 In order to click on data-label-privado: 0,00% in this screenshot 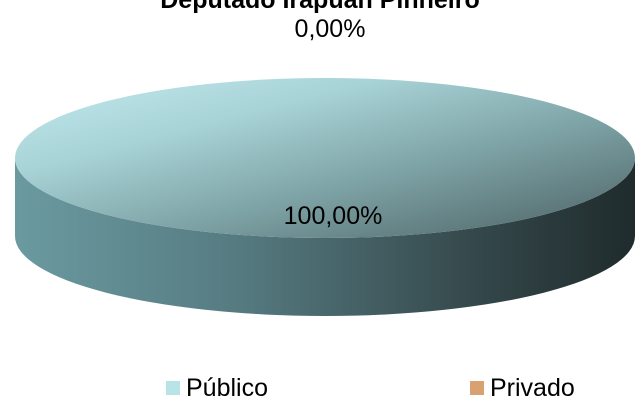, I will do `click(330, 29)`.